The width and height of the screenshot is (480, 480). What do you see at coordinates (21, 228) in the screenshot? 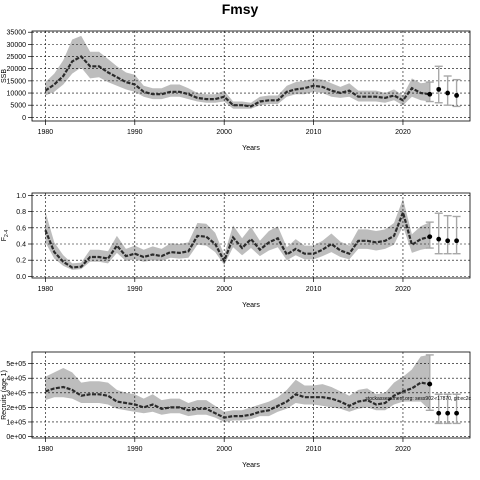
I see `y-tick-label: 0.6` at bounding box center [21, 228].